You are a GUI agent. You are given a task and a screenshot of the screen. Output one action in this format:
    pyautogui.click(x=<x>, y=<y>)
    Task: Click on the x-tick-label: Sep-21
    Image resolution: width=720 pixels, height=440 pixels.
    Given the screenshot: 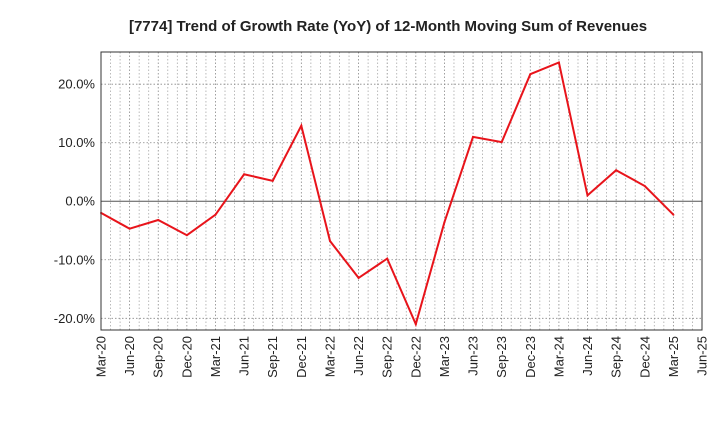 What is the action you would take?
    pyautogui.click(x=272, y=357)
    